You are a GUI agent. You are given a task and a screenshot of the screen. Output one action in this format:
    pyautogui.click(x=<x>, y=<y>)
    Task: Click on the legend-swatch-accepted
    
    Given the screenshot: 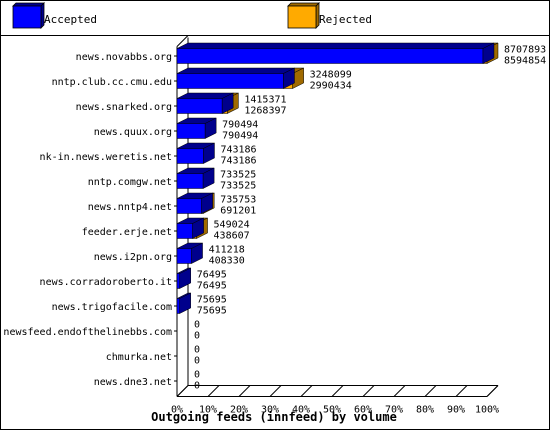 What is the action you would take?
    pyautogui.click(x=27, y=17)
    